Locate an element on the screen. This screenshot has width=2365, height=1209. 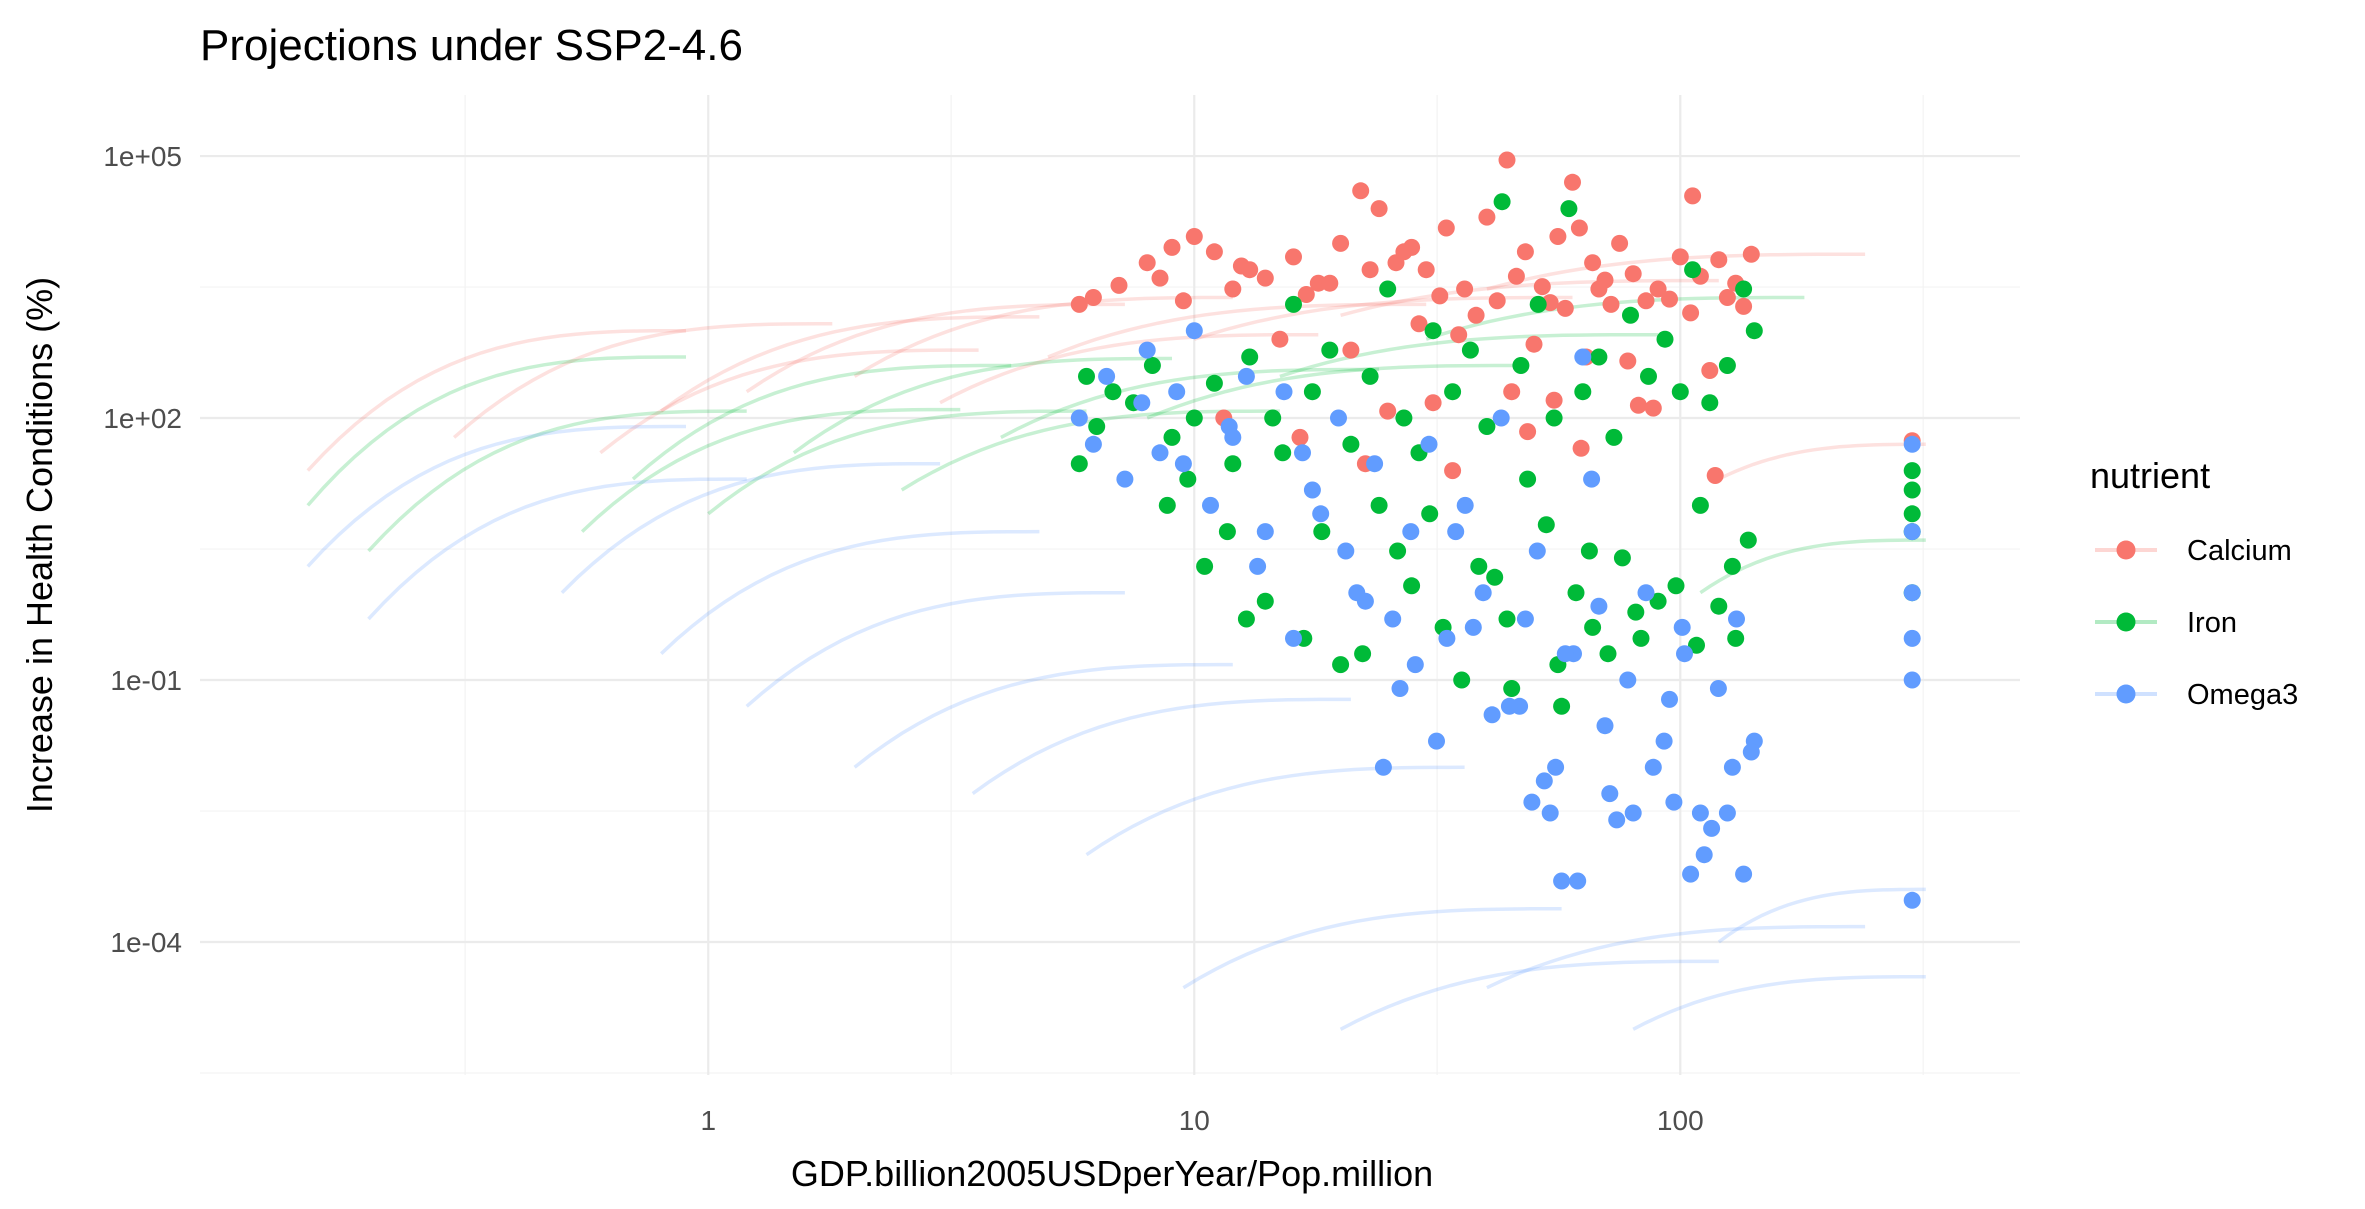
x-axis-title: GDP.billion2005USDperYear/Pop.million is located at coordinates (1112, 1173).